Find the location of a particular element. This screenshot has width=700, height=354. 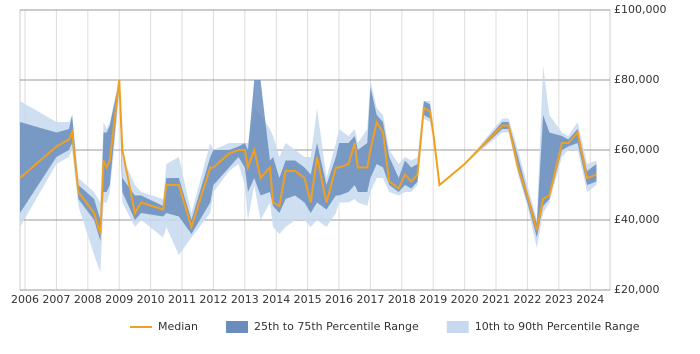

x-tick-label: 2022 is located at coordinates (527, 299).